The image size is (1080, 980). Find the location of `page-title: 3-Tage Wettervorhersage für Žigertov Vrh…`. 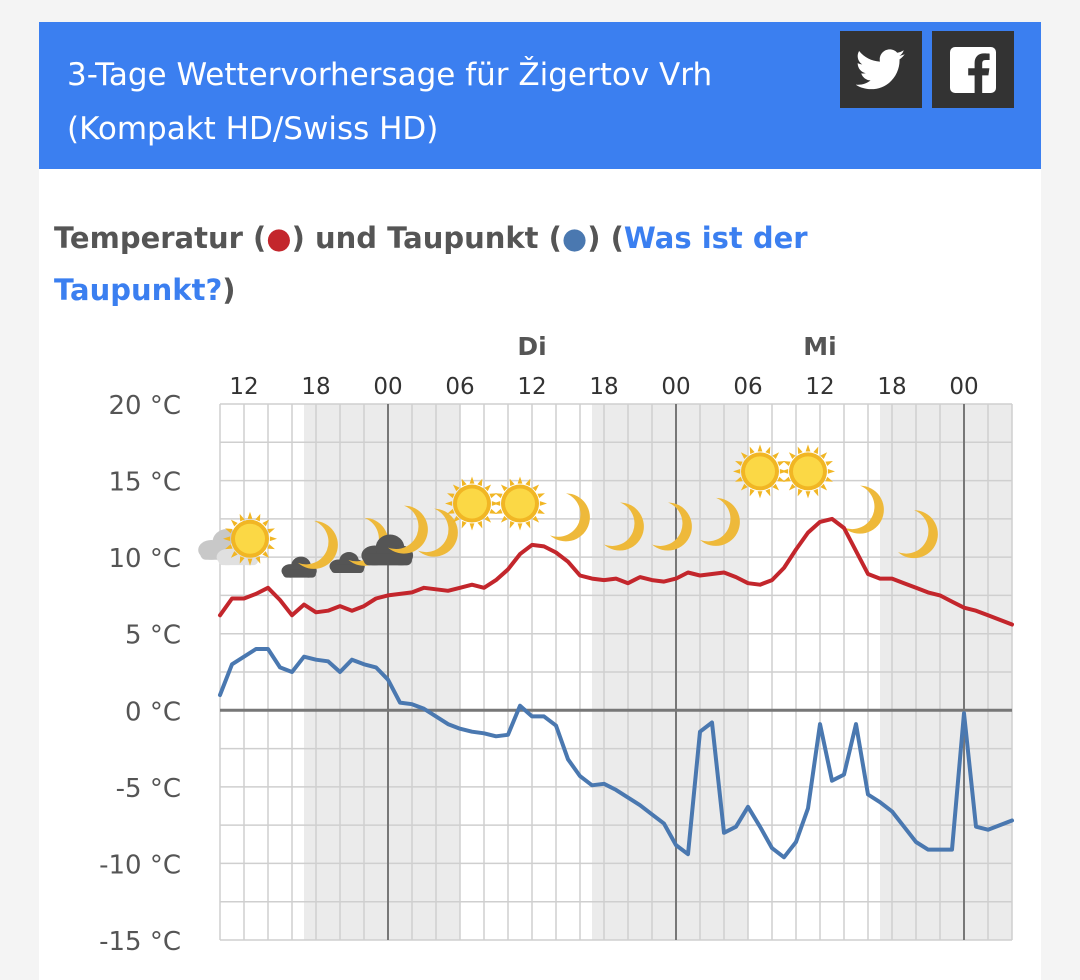

page-title: 3-Tage Wettervorhersage für Žigertov Vrh… is located at coordinates (447, 102).